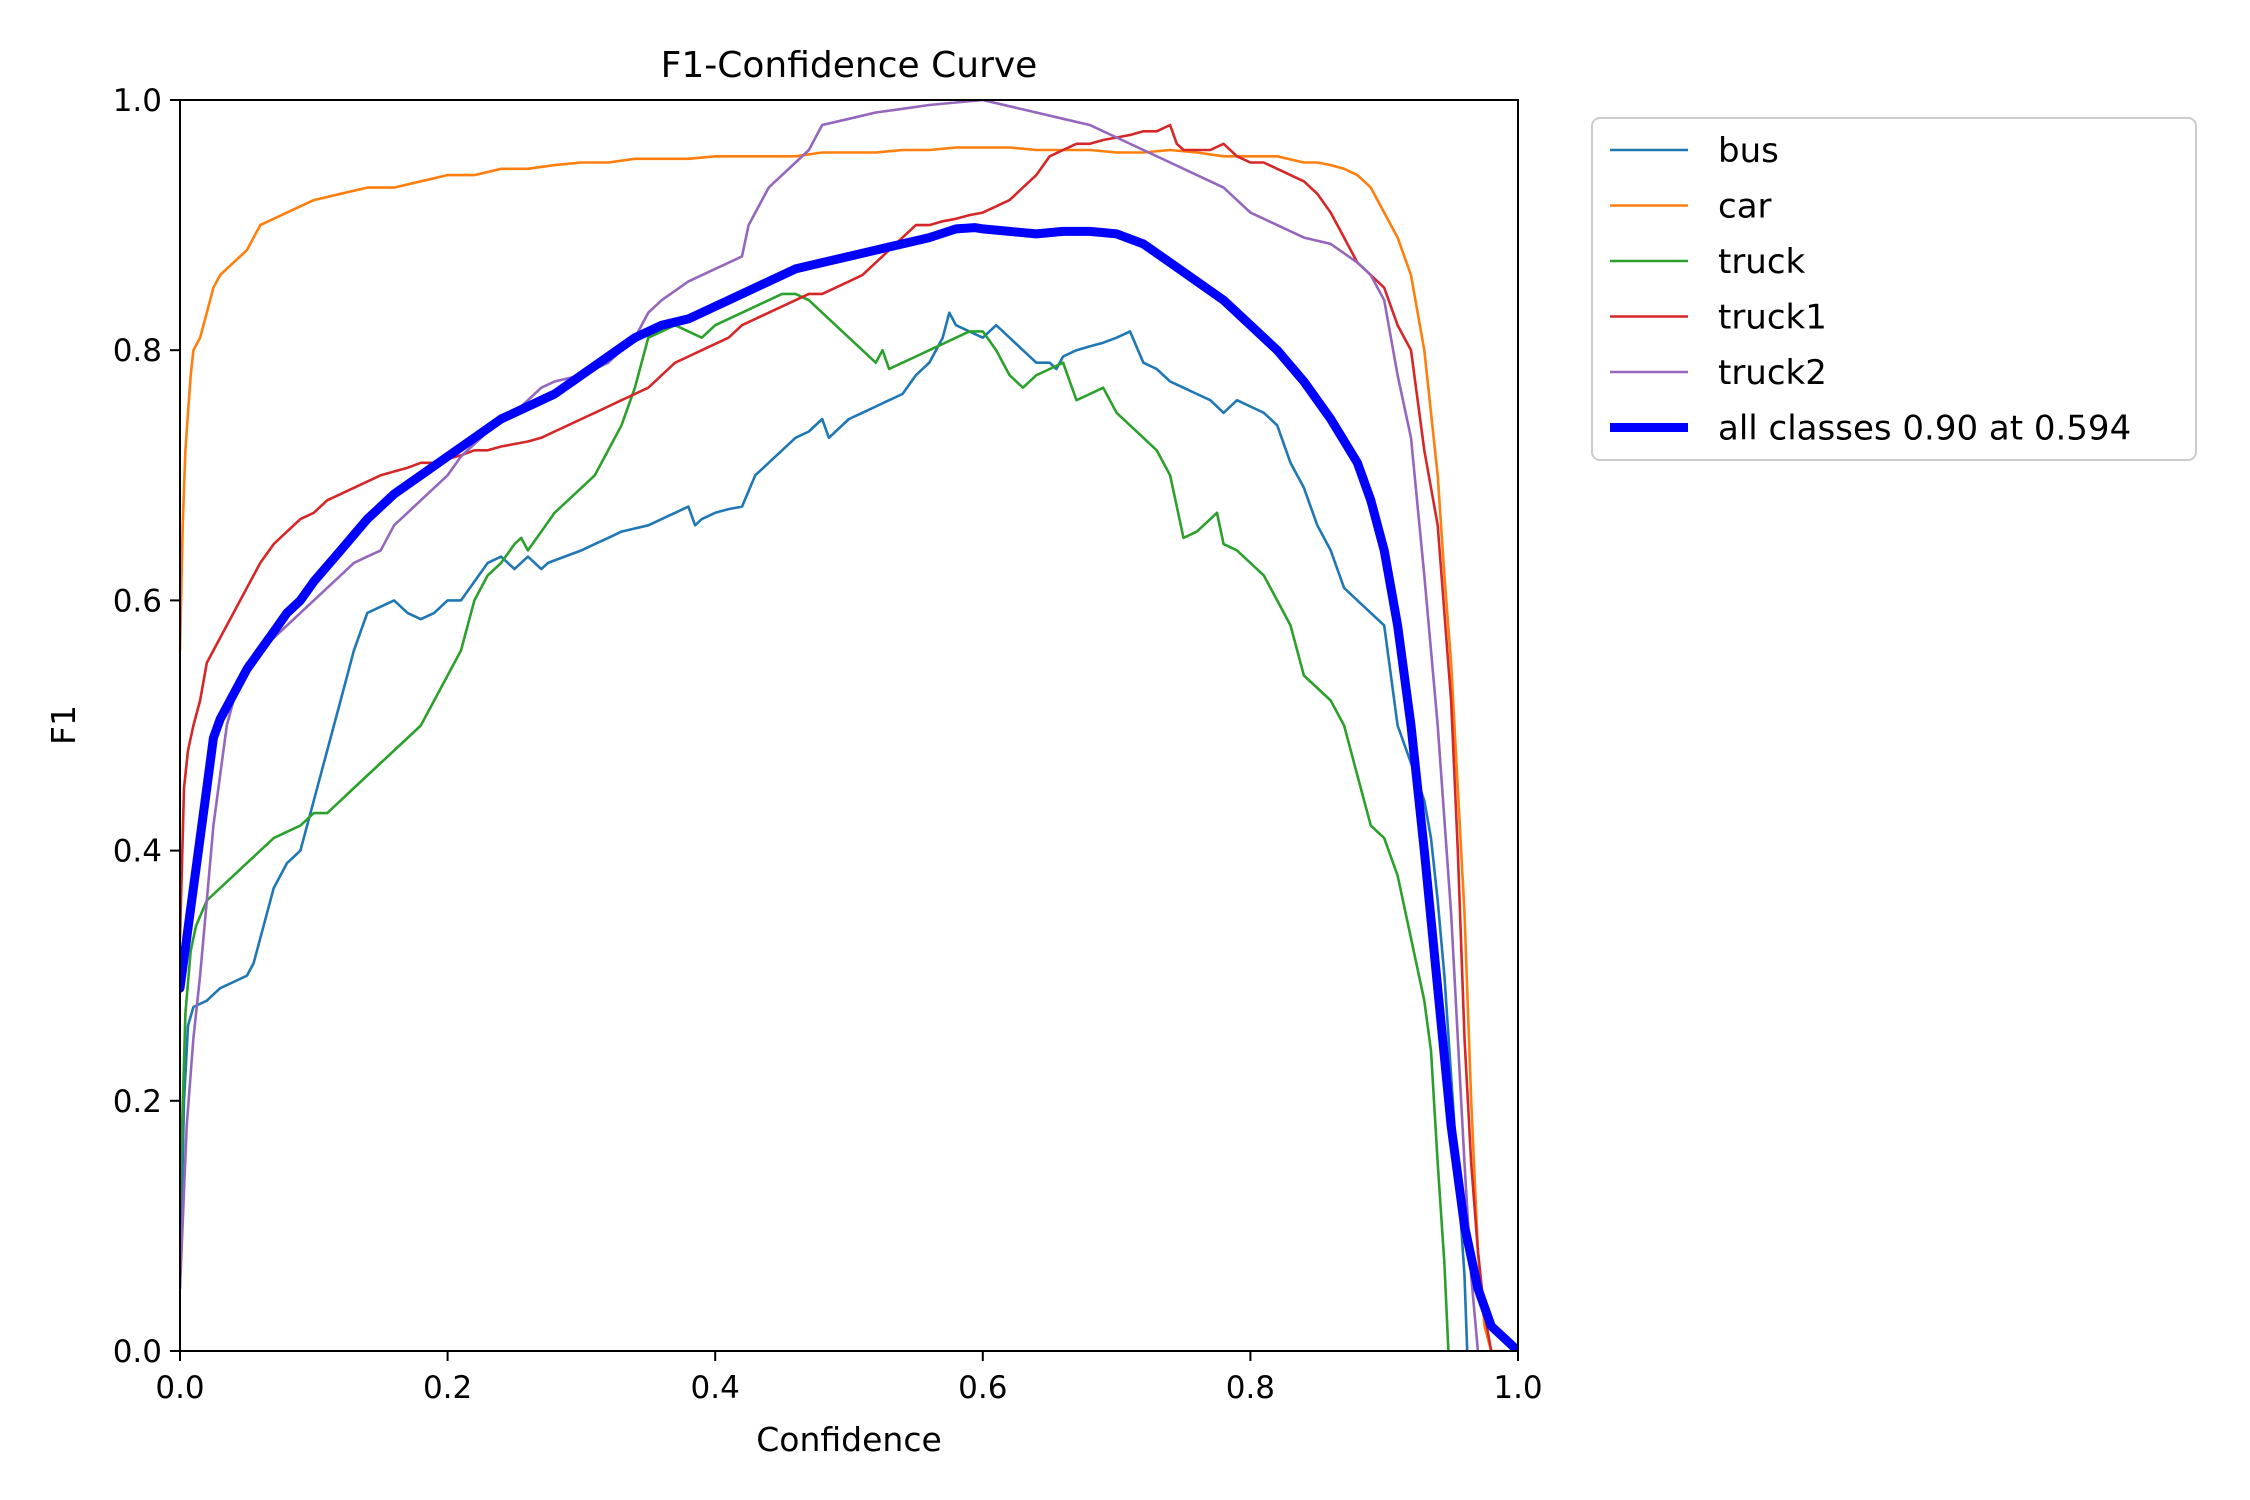 This screenshot has height=1500, width=2250. What do you see at coordinates (137, 351) in the screenshot?
I see `y-tick-label: 0.8` at bounding box center [137, 351].